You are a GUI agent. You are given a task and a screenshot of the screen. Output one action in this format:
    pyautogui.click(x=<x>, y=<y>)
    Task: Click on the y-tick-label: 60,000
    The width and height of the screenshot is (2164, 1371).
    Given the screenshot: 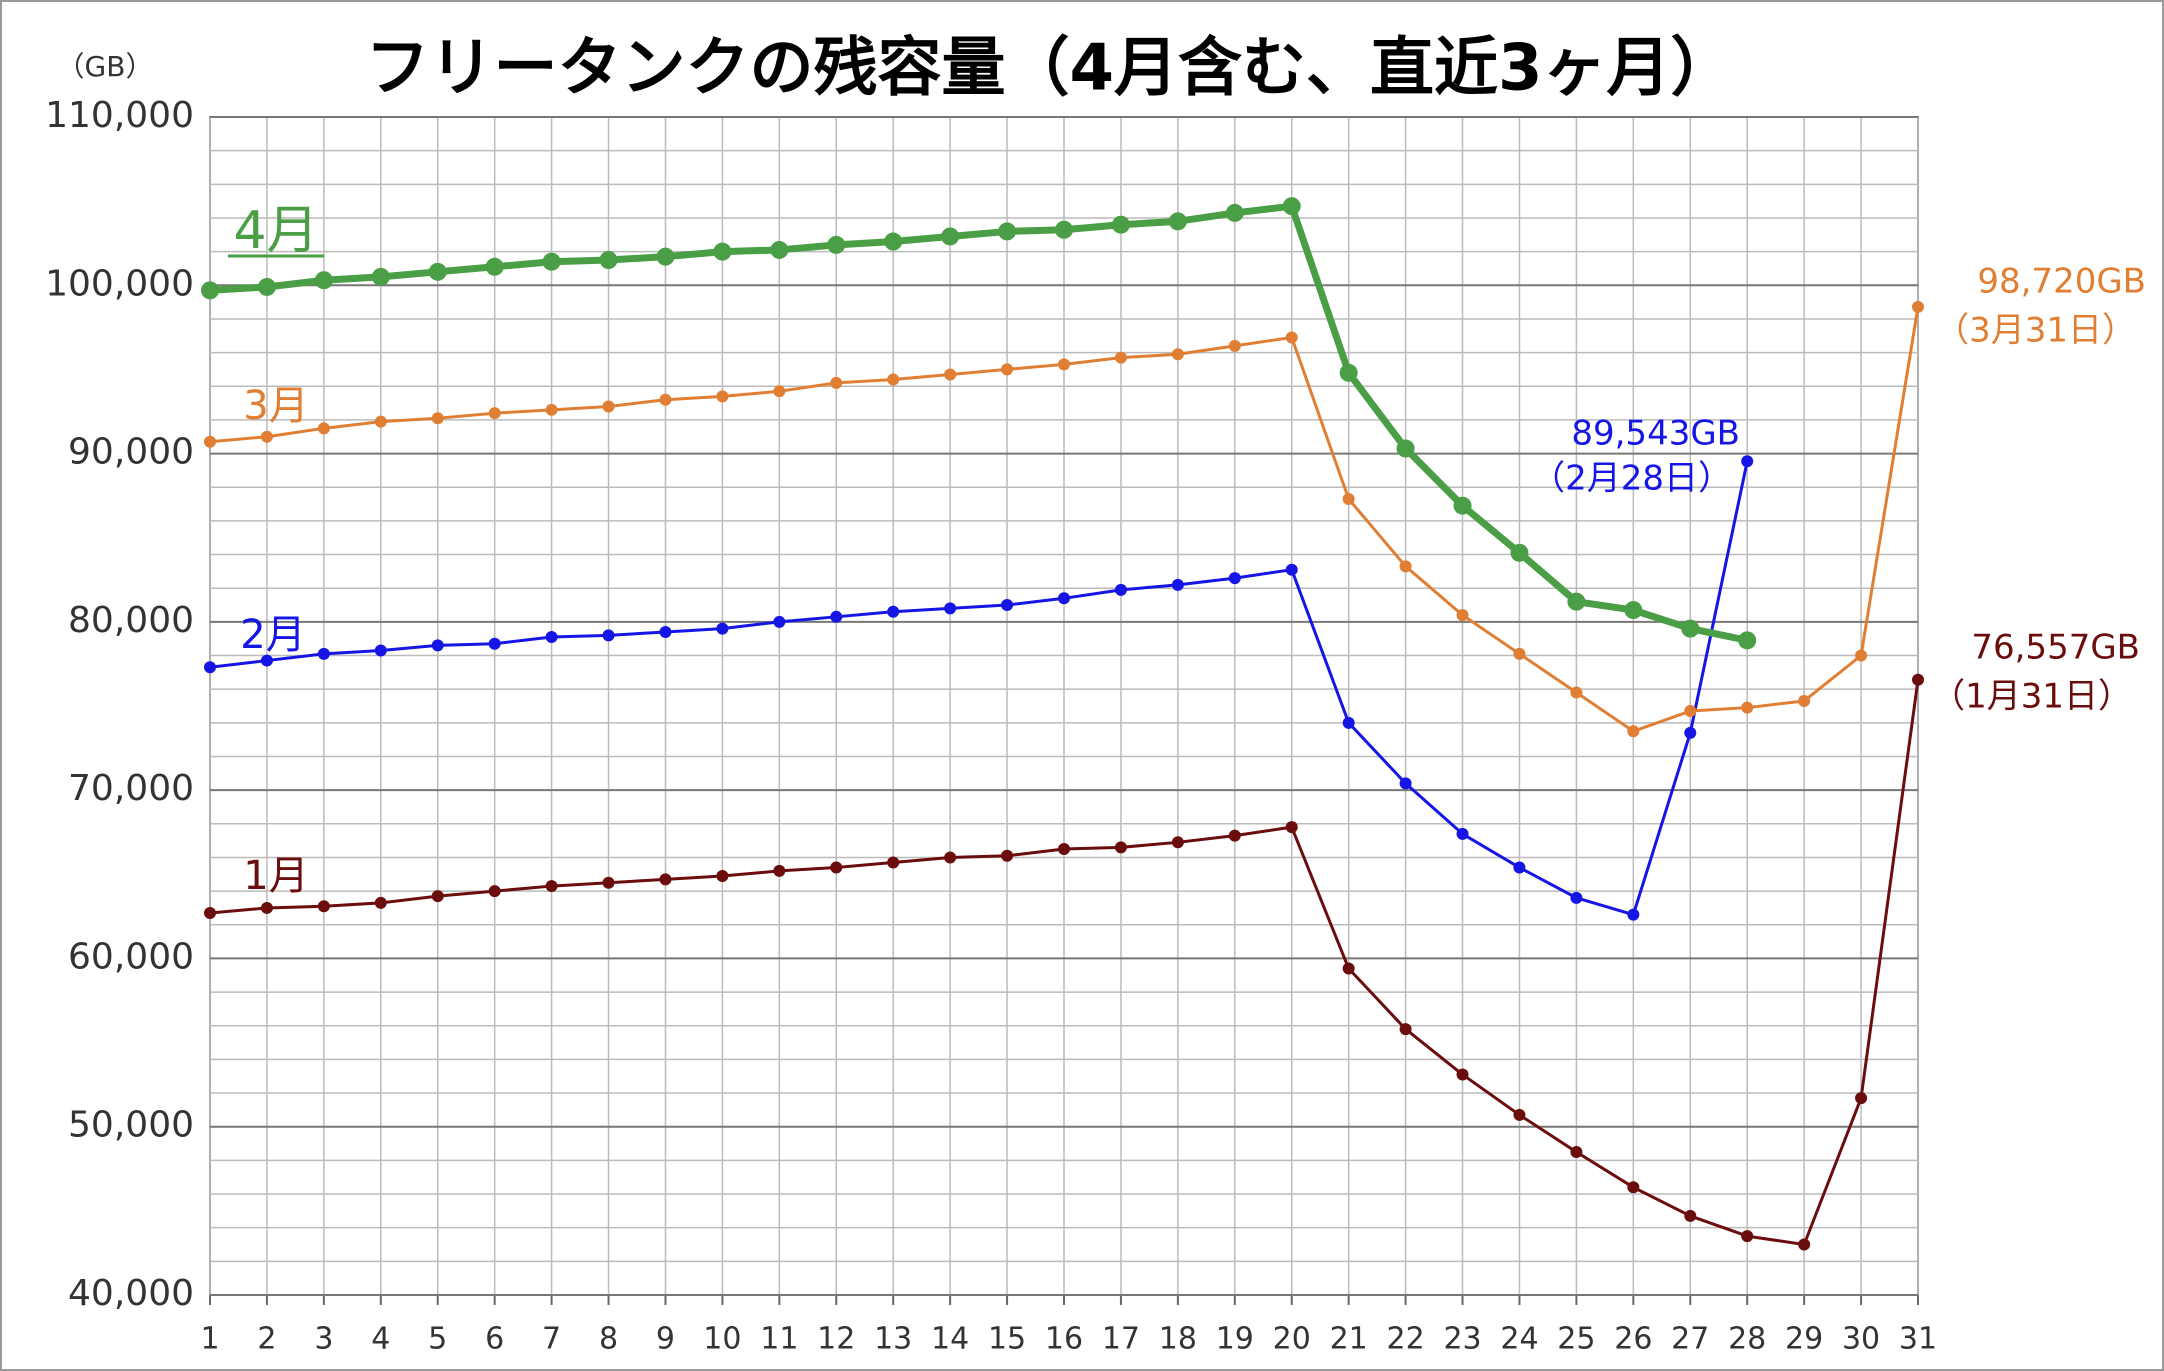 What is the action you would take?
    pyautogui.click(x=131, y=956)
    